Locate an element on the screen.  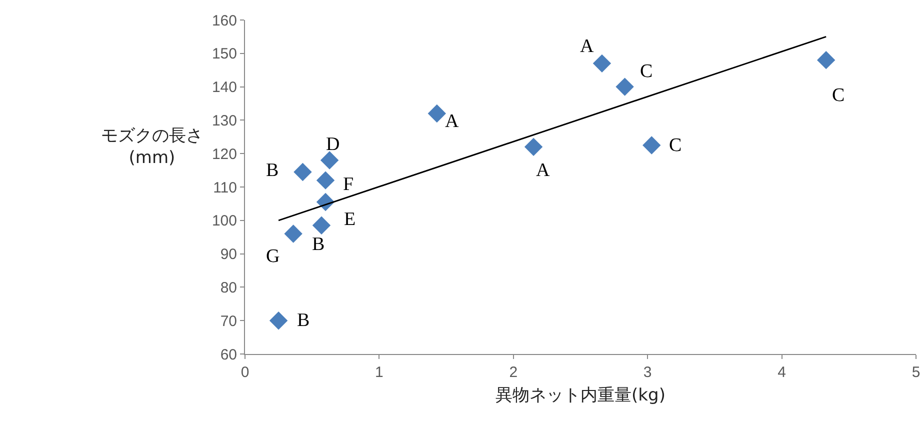
y-tick-label: 140 is located at coordinates (224, 87).